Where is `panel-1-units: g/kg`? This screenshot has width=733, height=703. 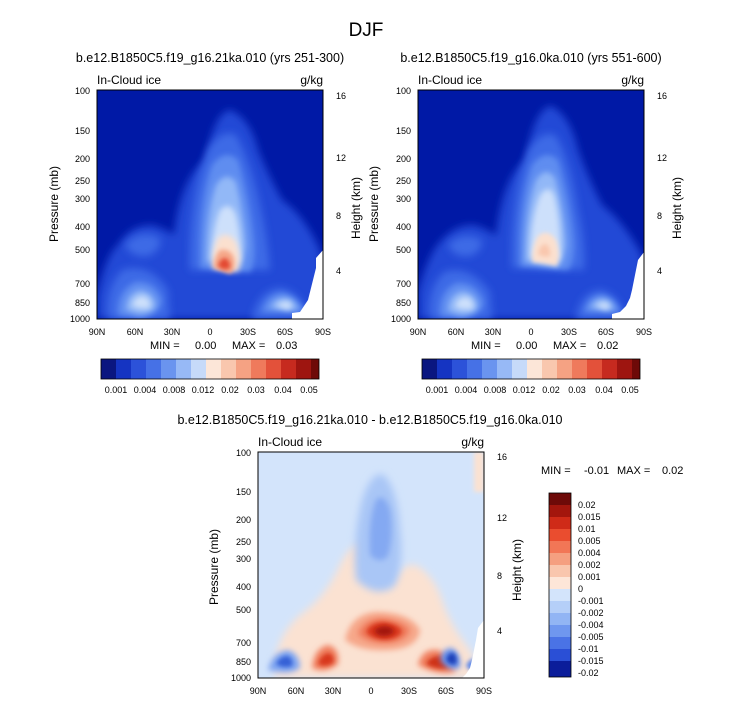 panel-1-units: g/kg is located at coordinates (311, 80).